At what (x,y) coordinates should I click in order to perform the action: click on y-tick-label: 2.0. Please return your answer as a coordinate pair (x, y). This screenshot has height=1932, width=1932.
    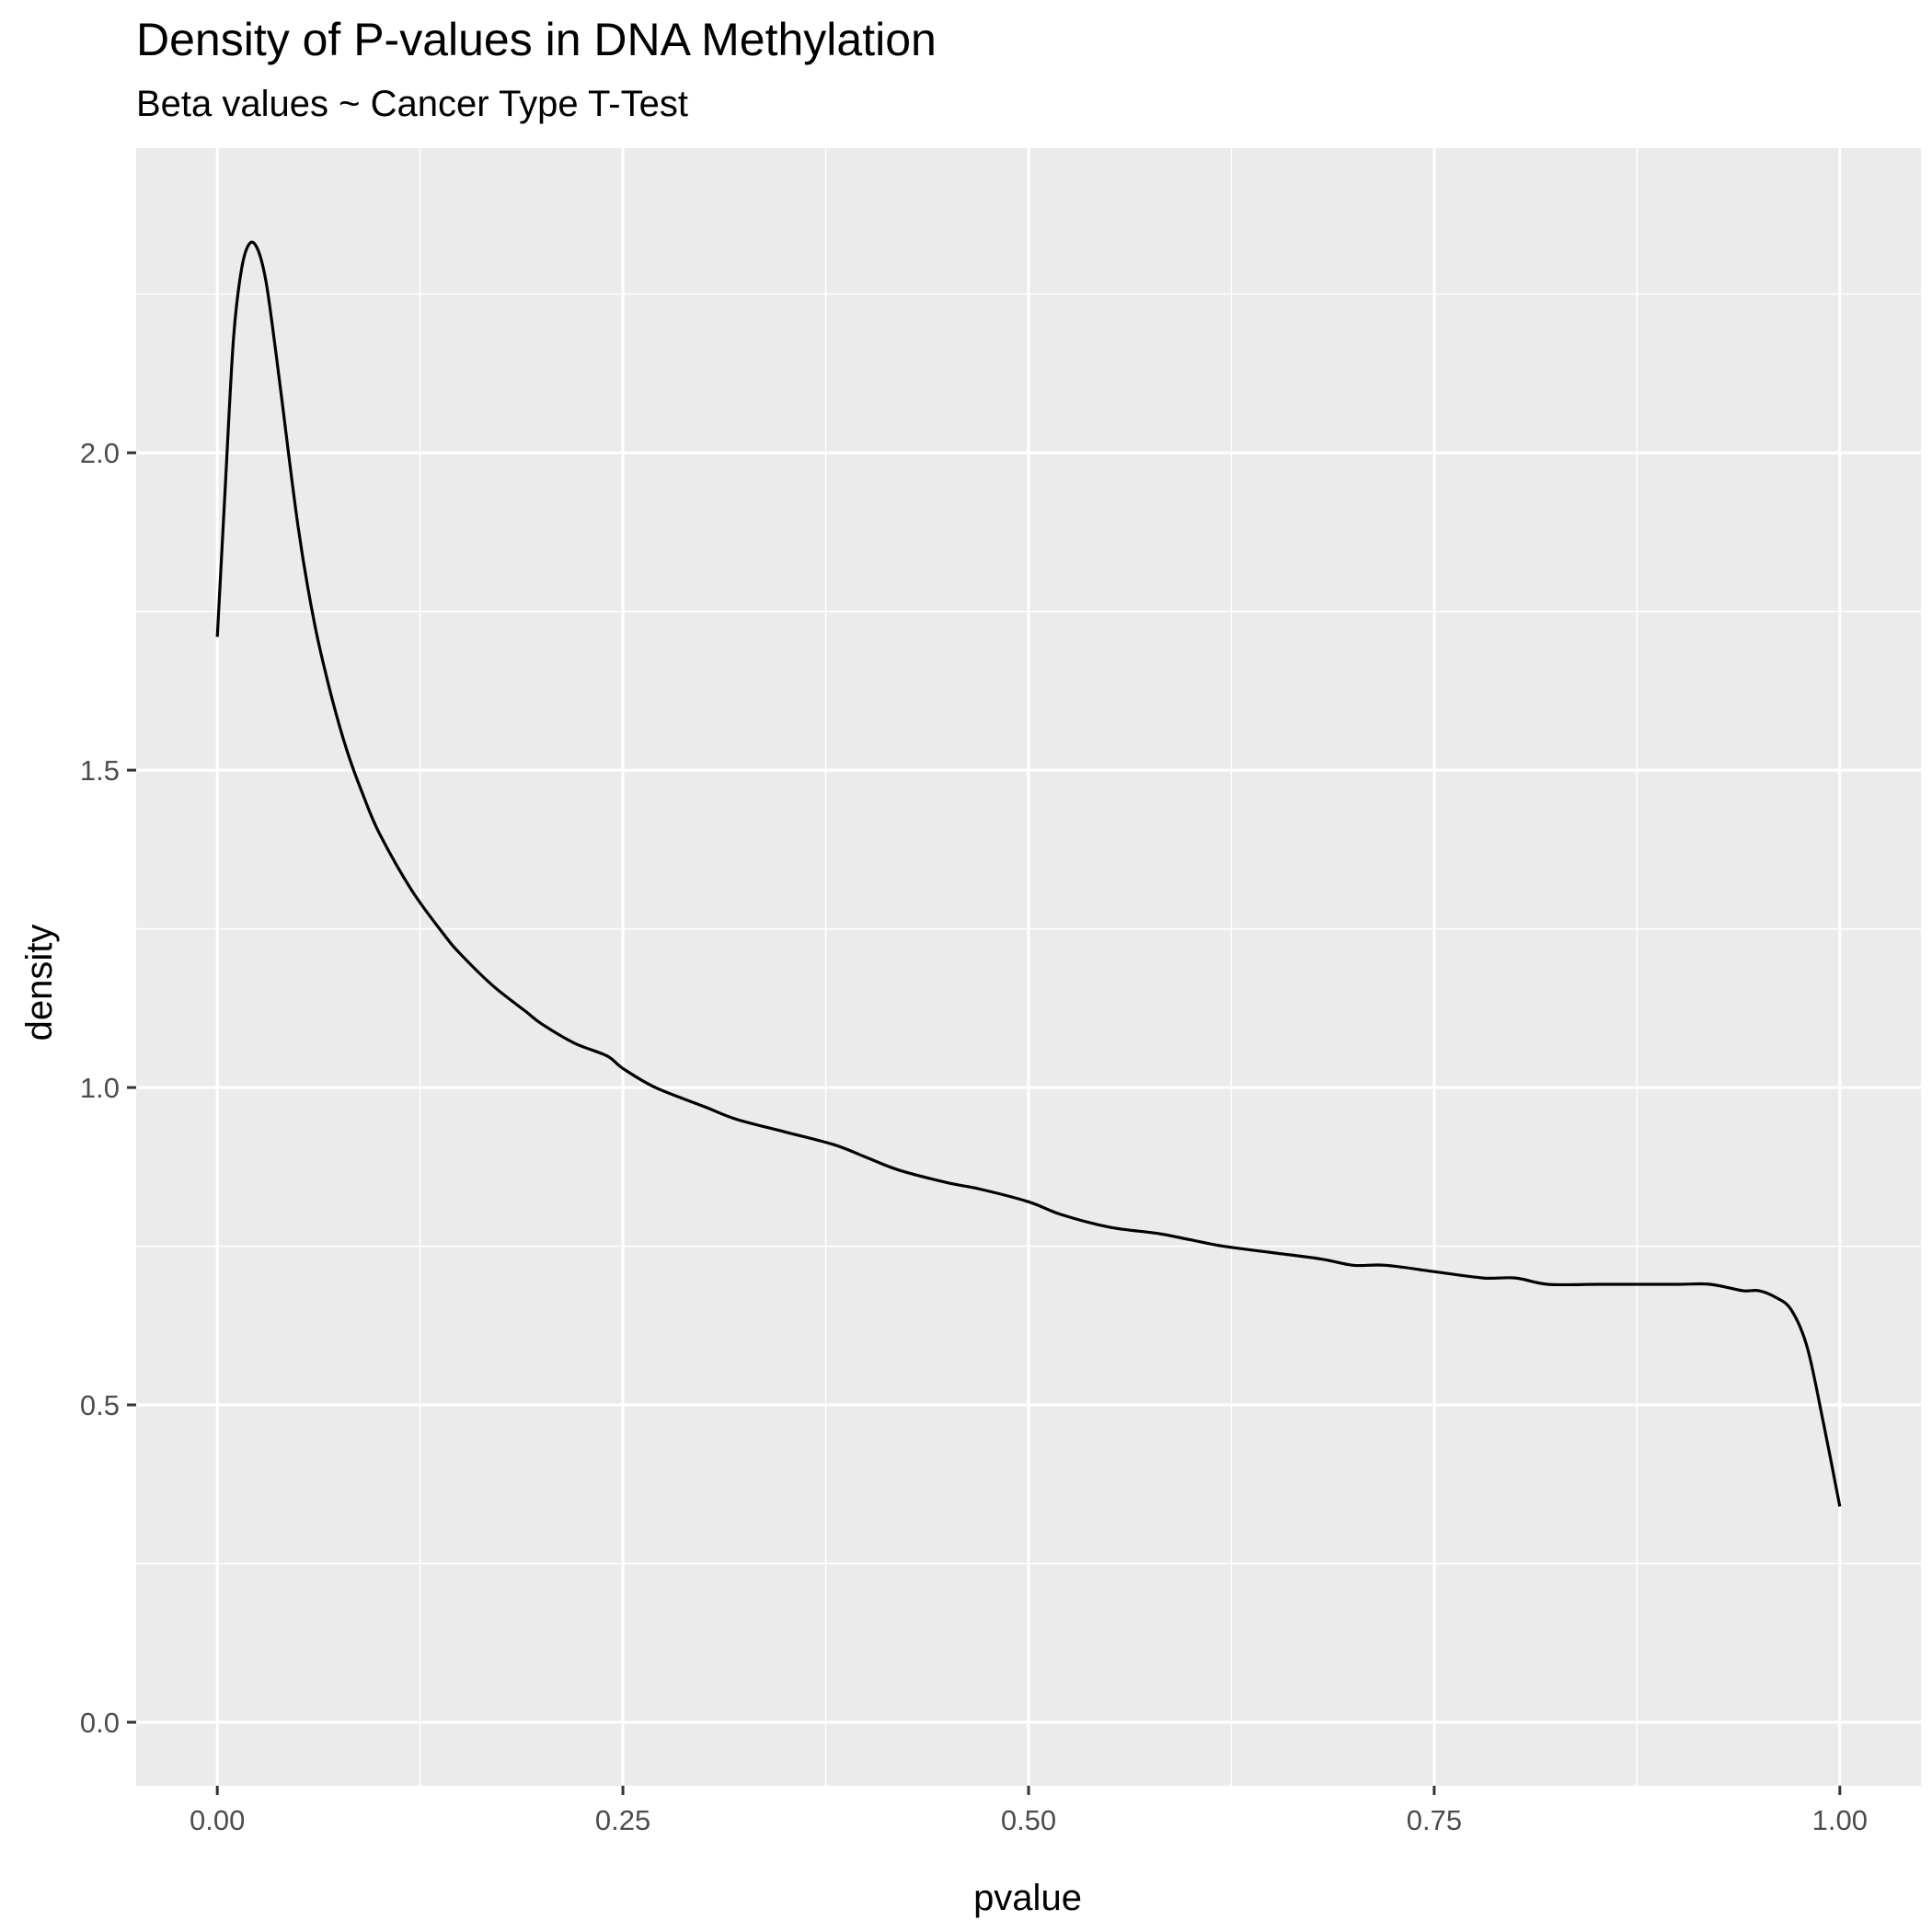
    Looking at the image, I should click on (100, 453).